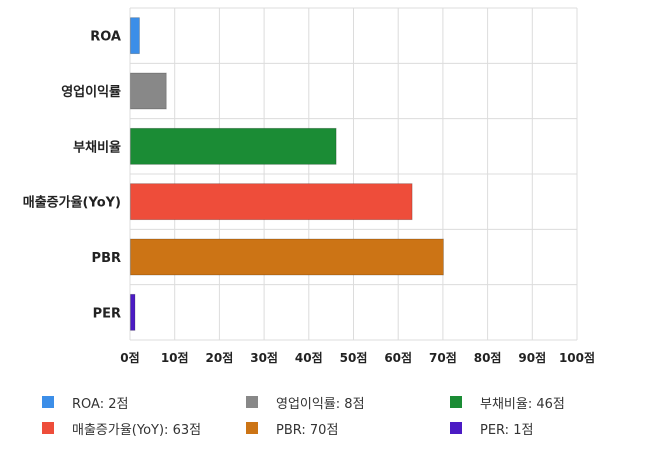 Image resolution: width=650 pixels, height=450 pixels. What do you see at coordinates (220, 357) in the screenshot?
I see `x-tick-label: 20점` at bounding box center [220, 357].